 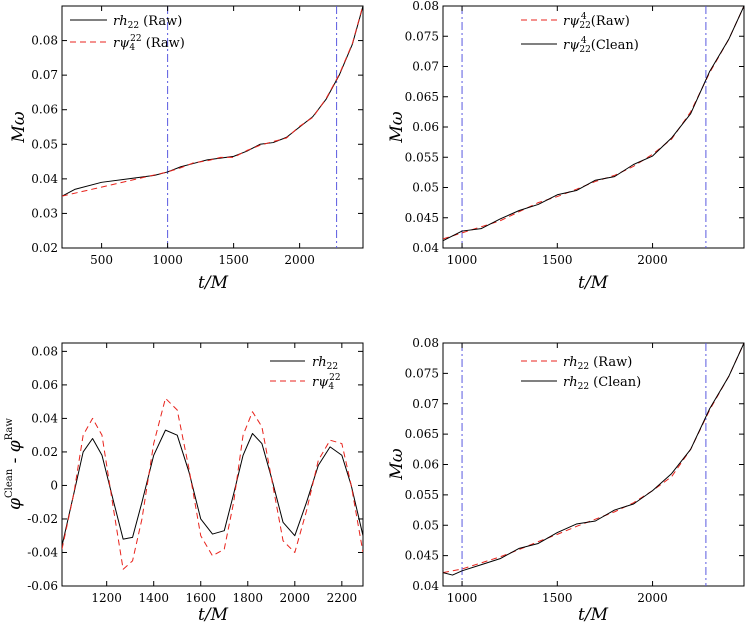 What do you see at coordinates (44, 213) in the screenshot?
I see `y-tick-label: 0.03` at bounding box center [44, 213].